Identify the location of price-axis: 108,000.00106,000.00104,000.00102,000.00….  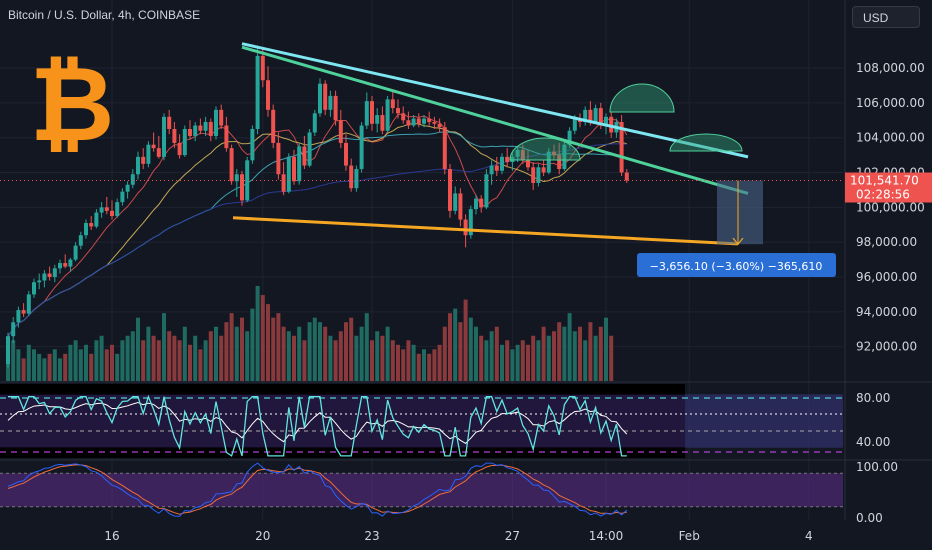
(888, 293).